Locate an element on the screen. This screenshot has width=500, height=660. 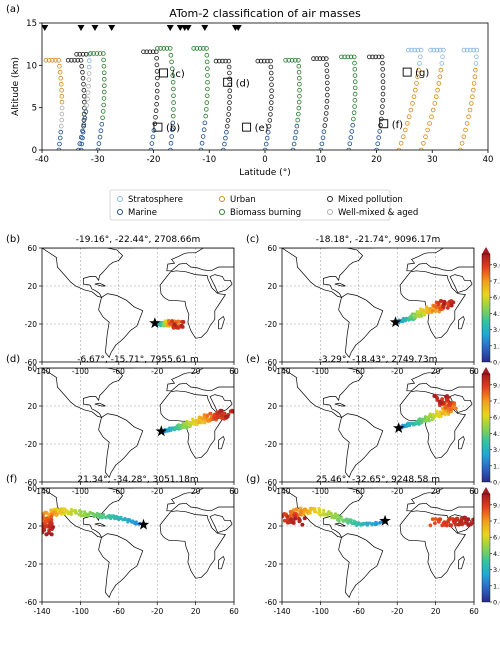
y-tick-label: 20 is located at coordinates (32, 526).